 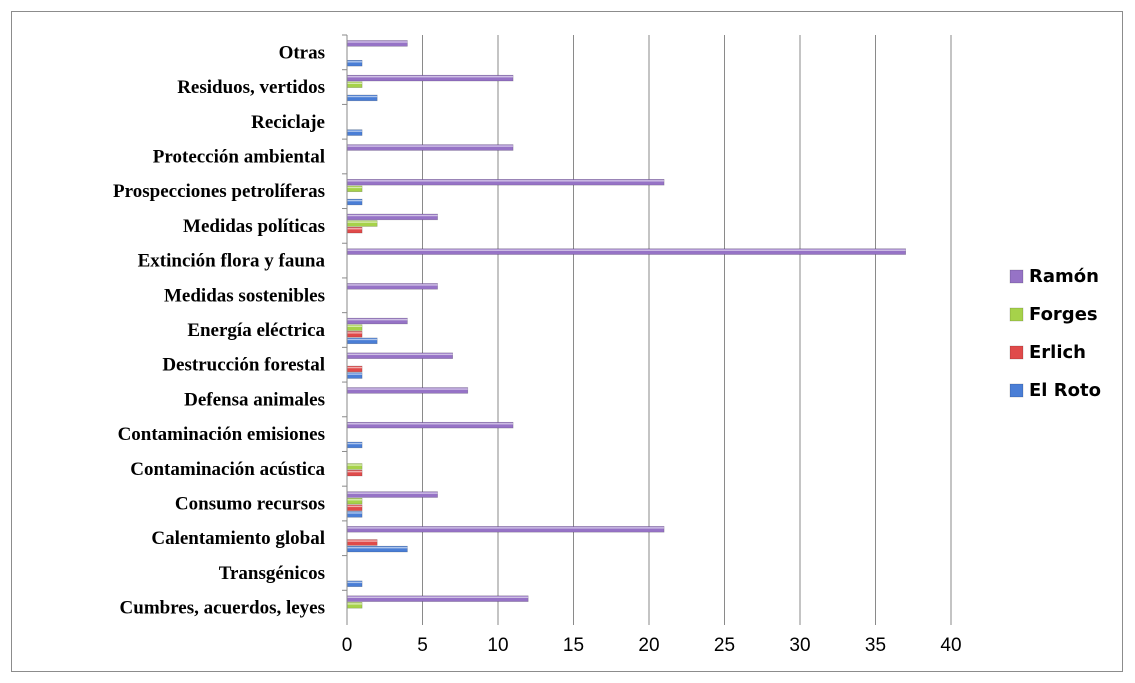 What do you see at coordinates (227, 469) in the screenshot?
I see `category-label: Contaminación acústica` at bounding box center [227, 469].